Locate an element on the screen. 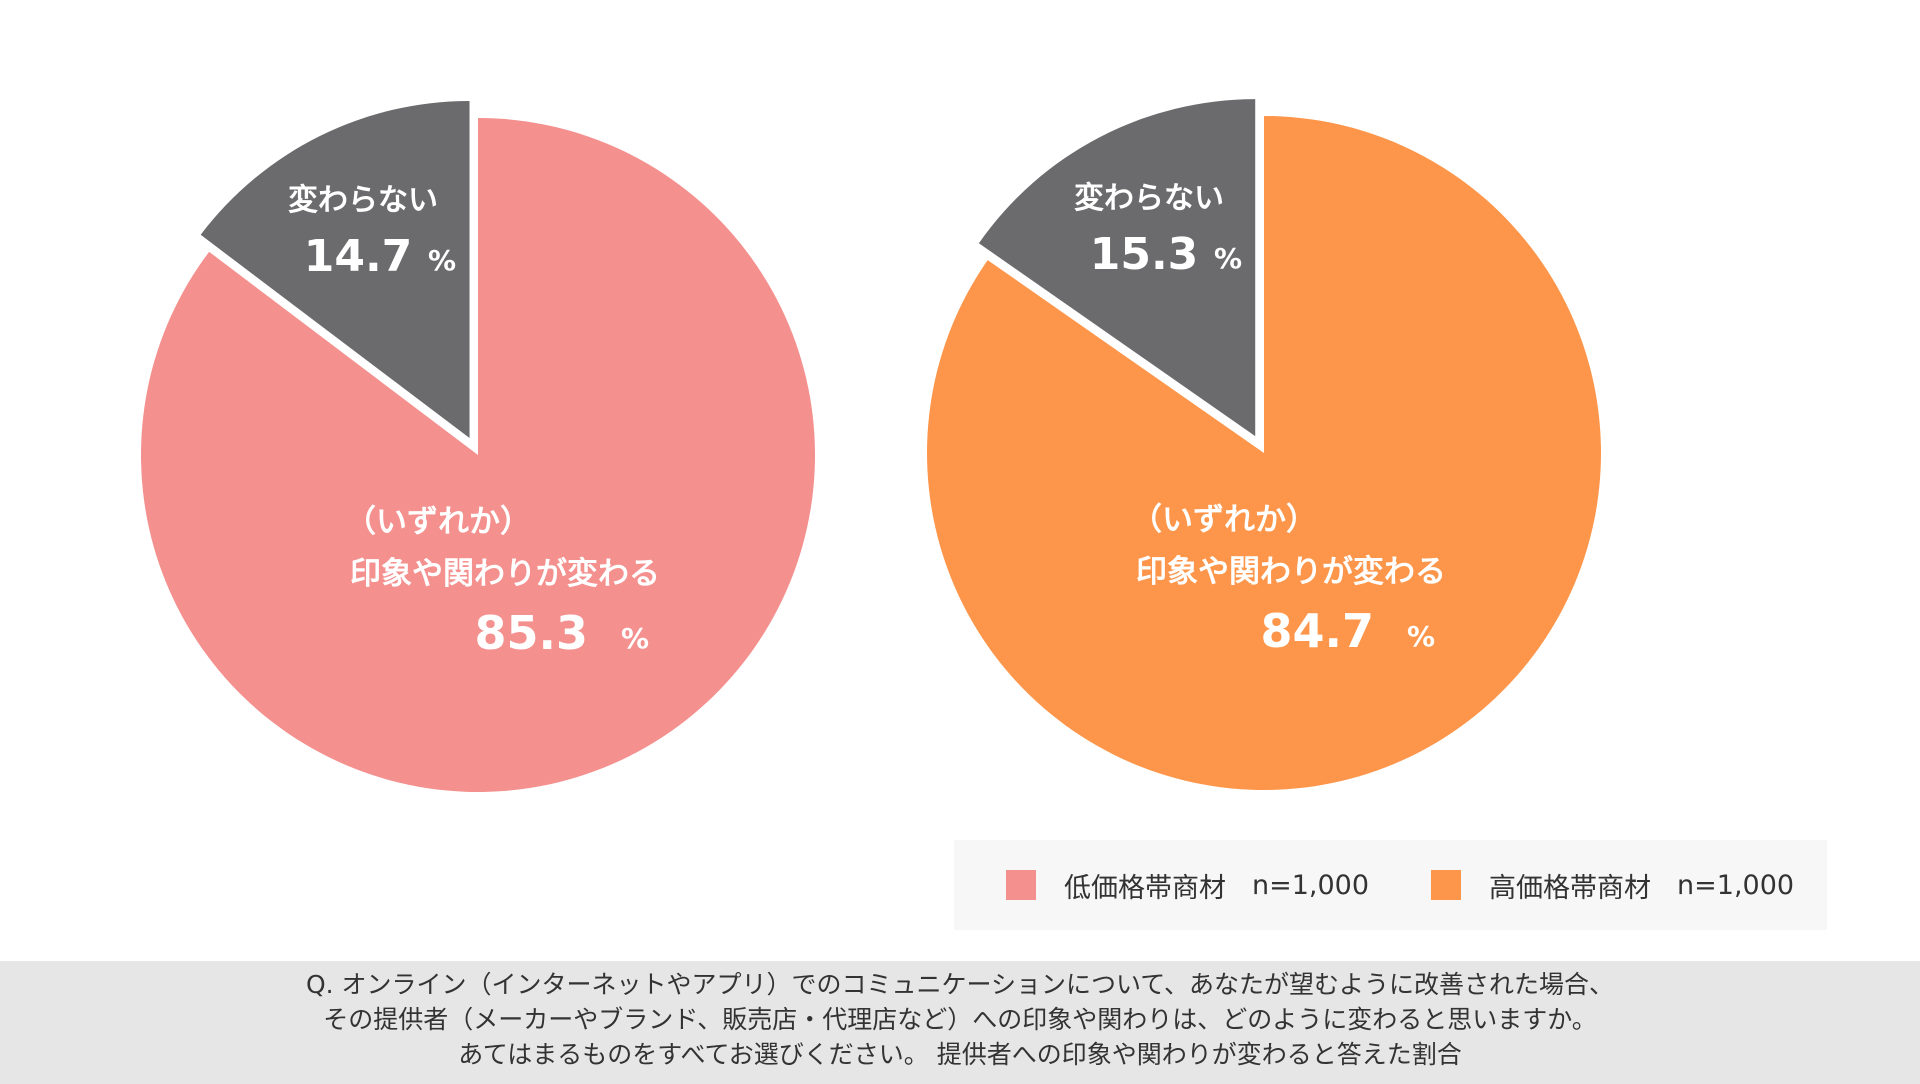 This screenshot has width=1920, height=1084. pie1-no-change-value: 14.7 is located at coordinates (358, 256).